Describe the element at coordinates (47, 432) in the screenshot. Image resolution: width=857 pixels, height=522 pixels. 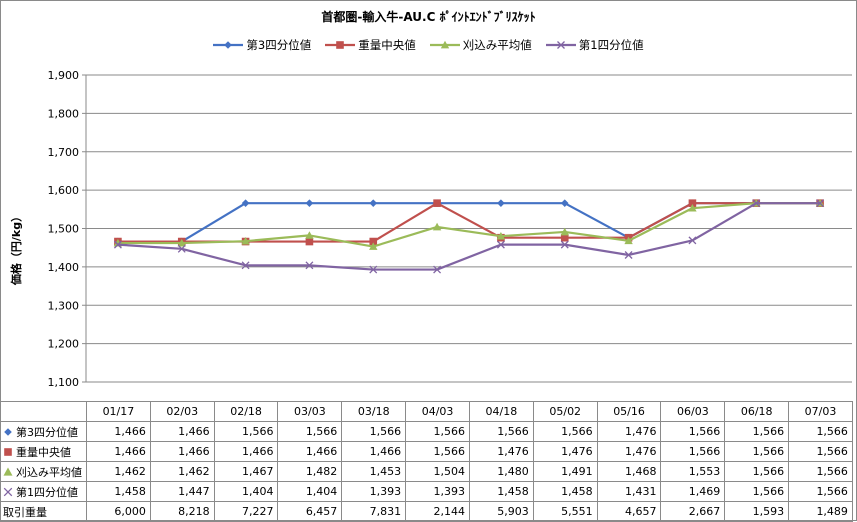
I see `row-label: 第3四分位値` at that location.